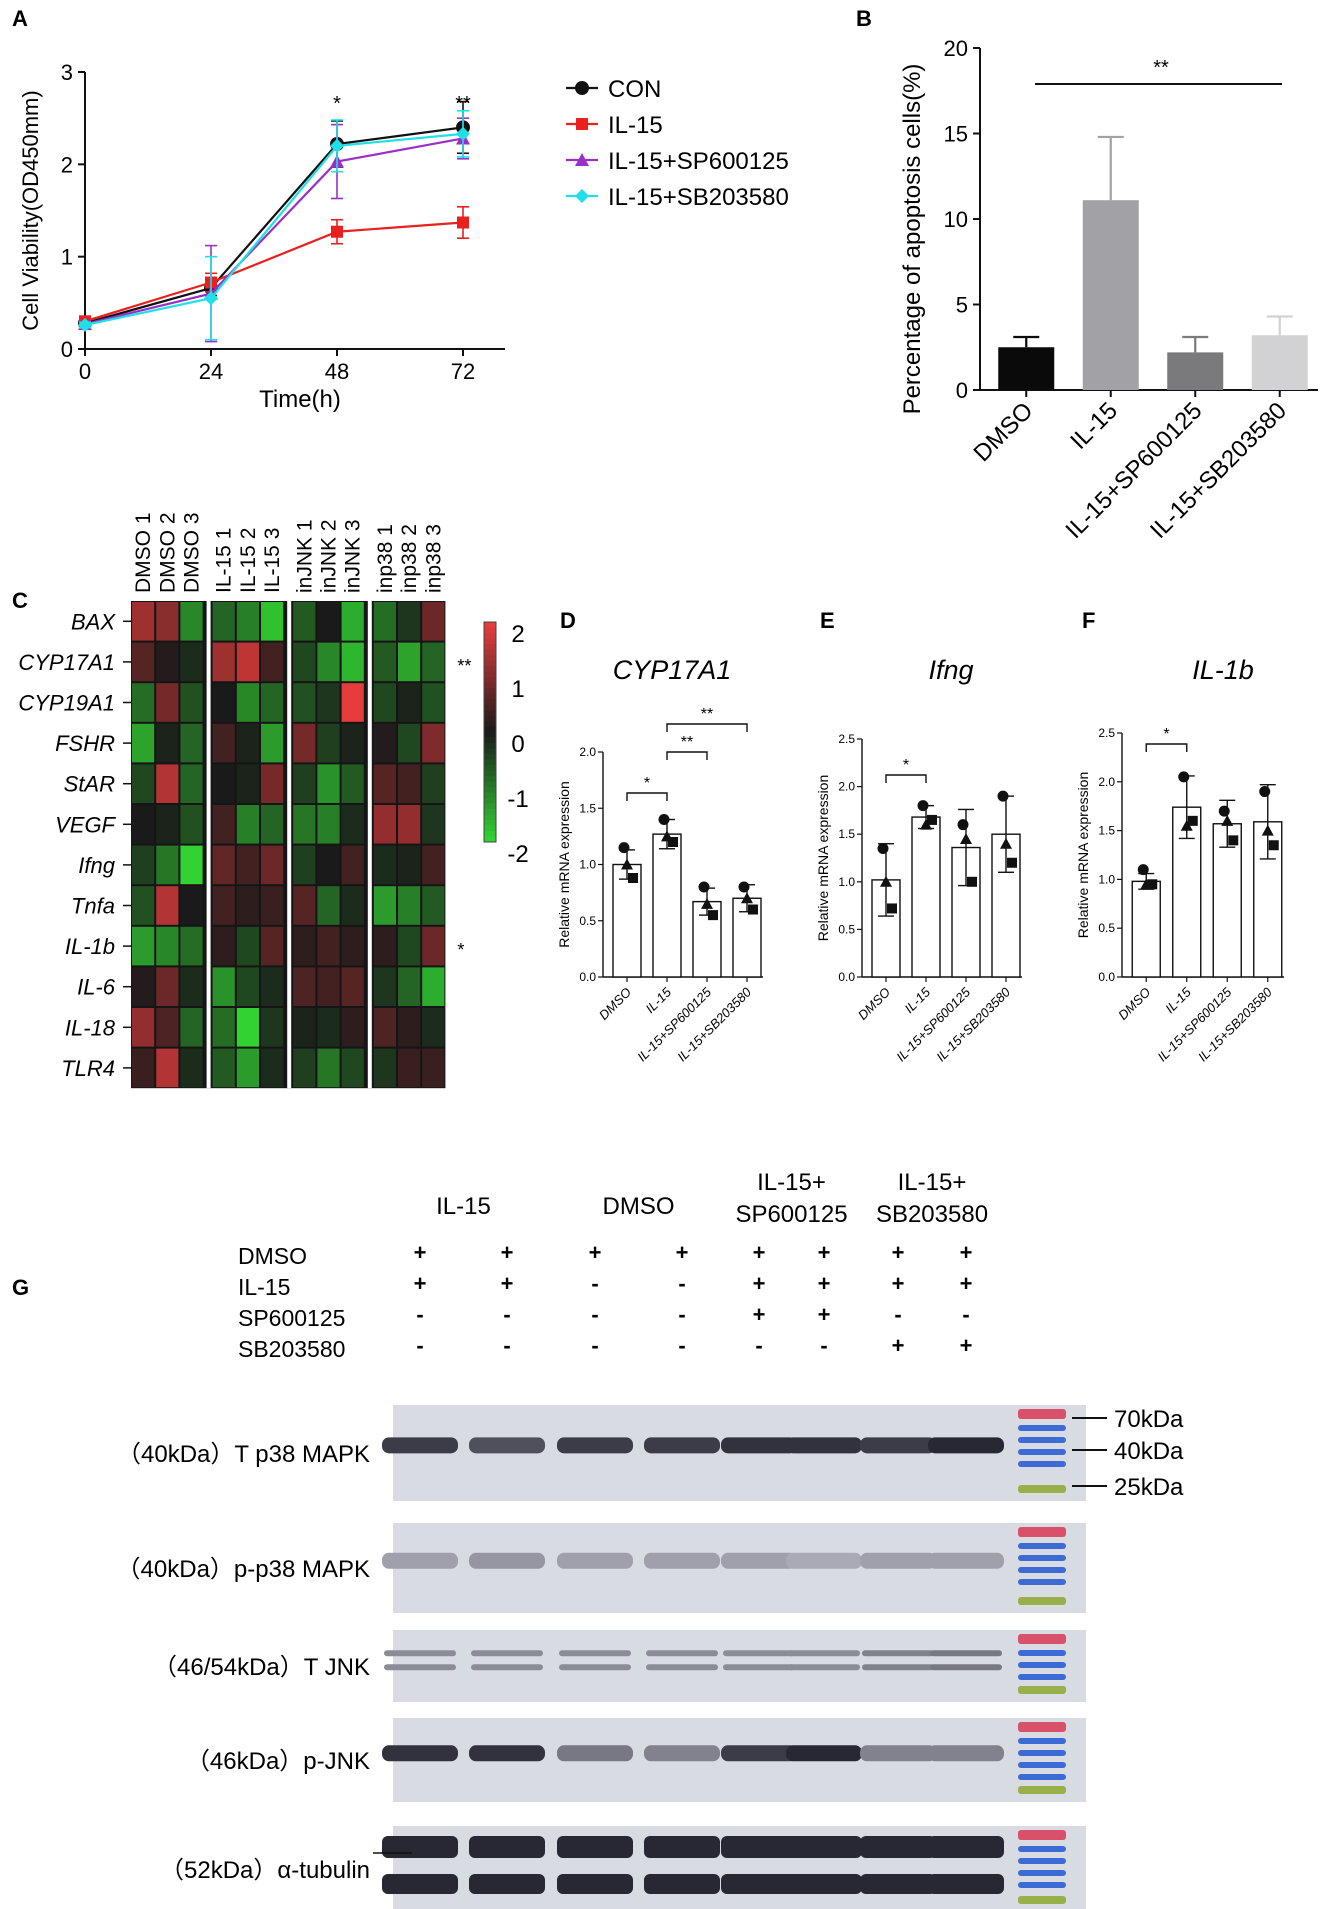  What do you see at coordinates (568, 620) in the screenshot?
I see `panel-letter-d: D` at bounding box center [568, 620].